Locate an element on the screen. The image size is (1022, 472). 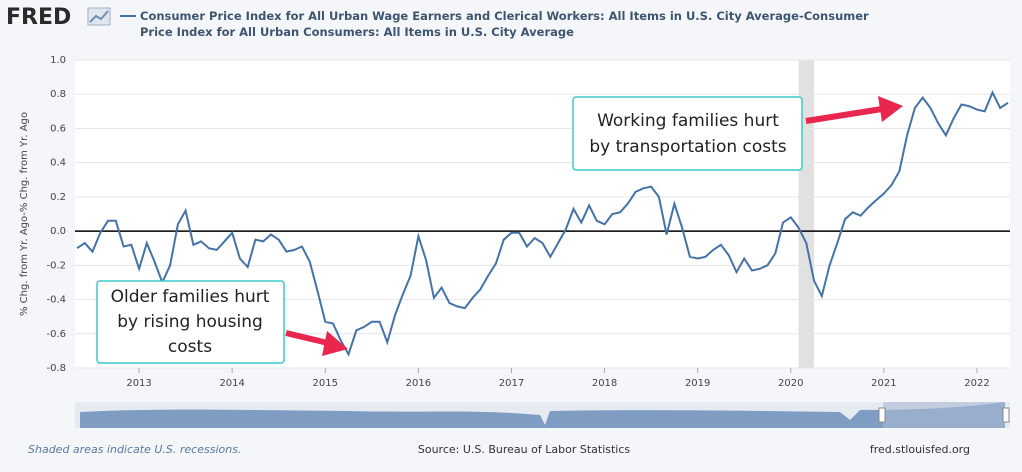
footer-note: Shaded areas indicate U.S. recessions. is located at coordinates (134, 449).